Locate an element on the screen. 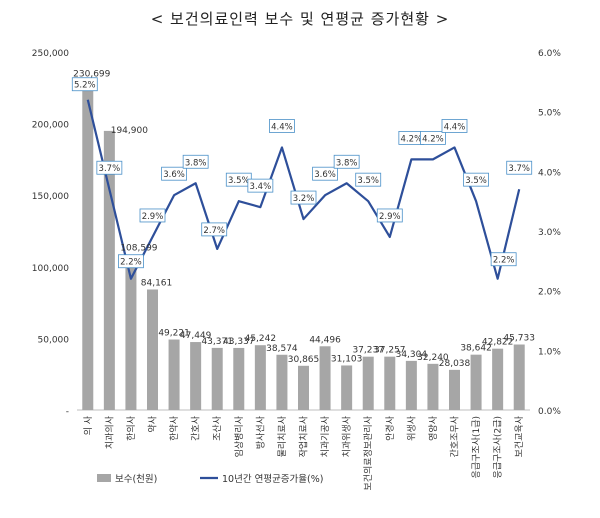 Image resolution: width=600 pixels, height=518 pixels. y-right-tick-label: 3.0% is located at coordinates (549, 233).